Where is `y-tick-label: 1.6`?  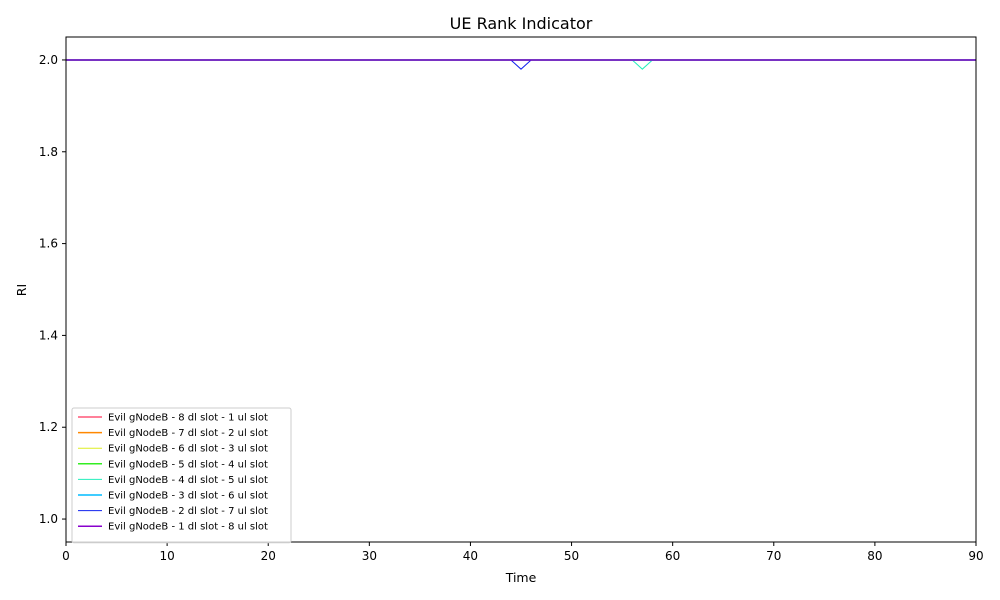 y-tick-label: 1.6 is located at coordinates (48, 244).